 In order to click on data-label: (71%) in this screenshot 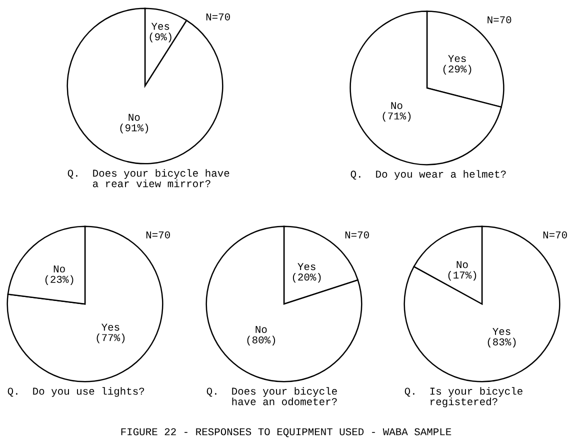, I will do `click(396, 117)`.